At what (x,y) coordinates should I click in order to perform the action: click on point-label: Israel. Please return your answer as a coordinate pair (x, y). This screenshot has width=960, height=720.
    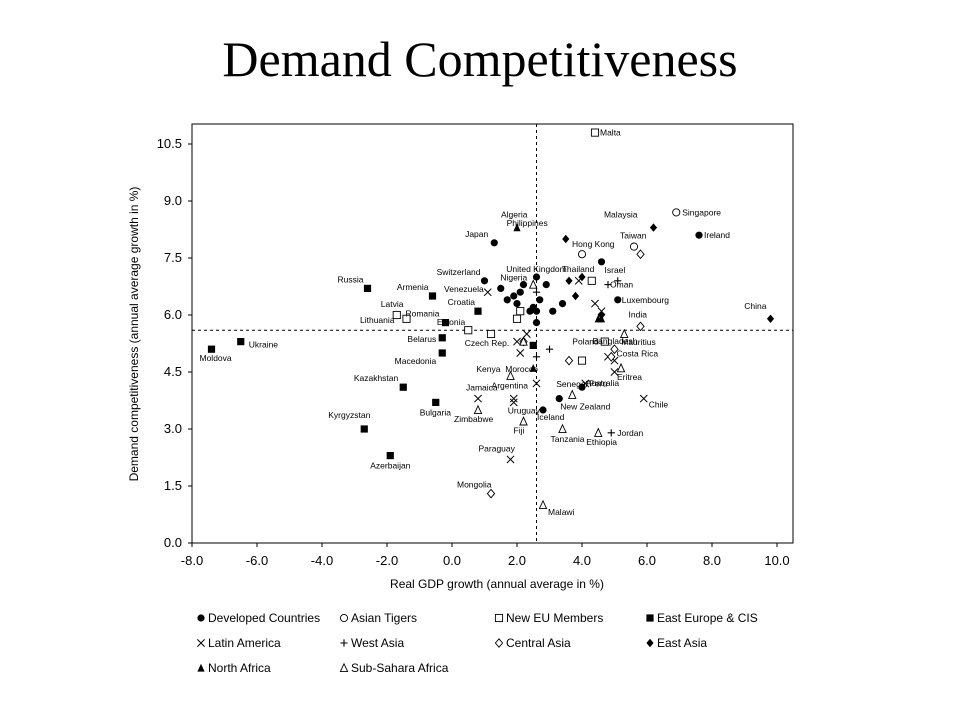
    Looking at the image, I should click on (615, 270).